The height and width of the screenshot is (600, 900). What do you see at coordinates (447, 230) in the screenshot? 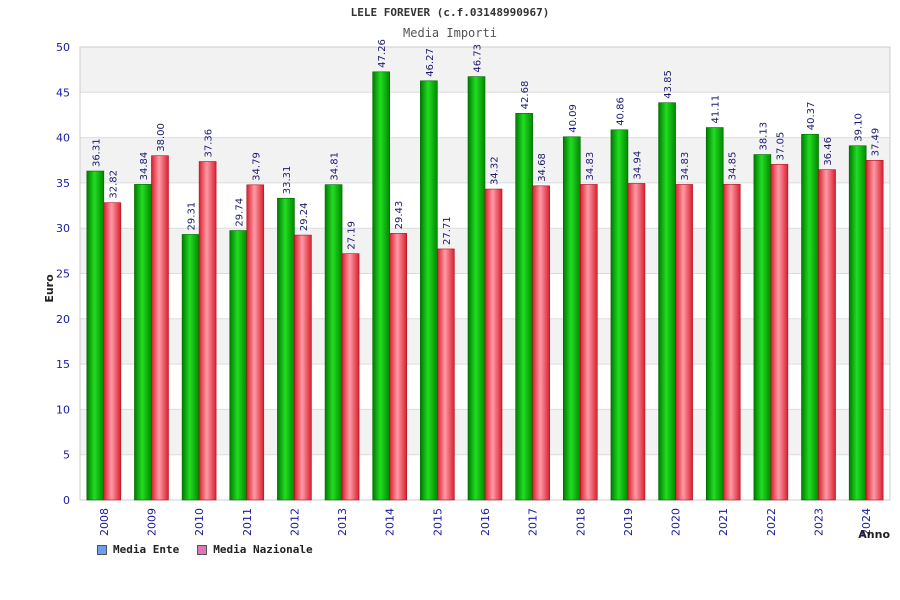
I see `data-label: 27.71` at bounding box center [447, 230].